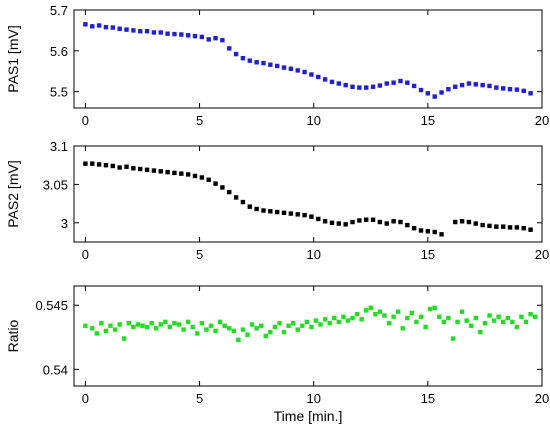 This screenshot has width=550, height=440. Describe the element at coordinates (199, 120) in the screenshot. I see `x-tick-label: 5` at that location.